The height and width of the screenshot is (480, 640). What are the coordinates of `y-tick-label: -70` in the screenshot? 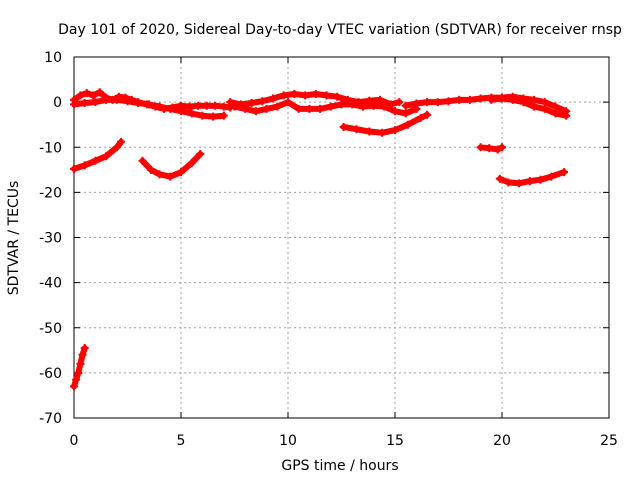 It's located at (50, 419).